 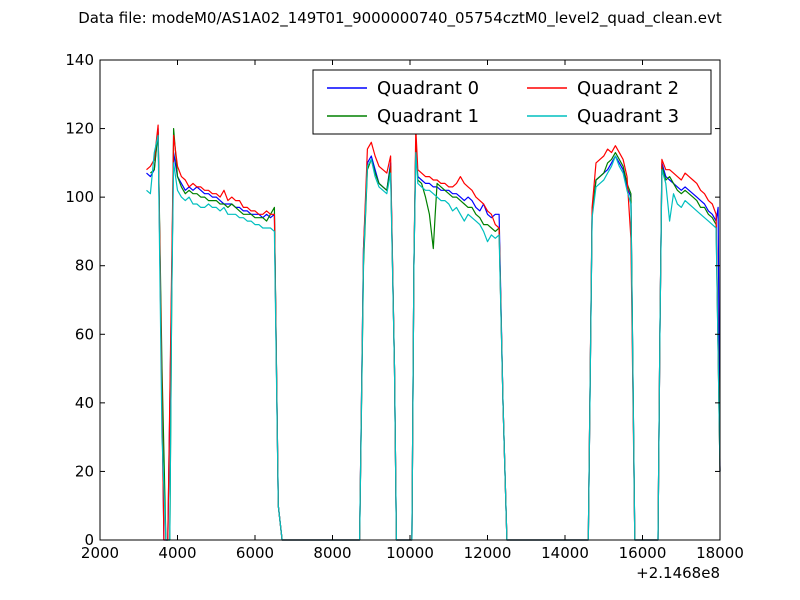 What do you see at coordinates (565, 553) in the screenshot?
I see `x-tick-label: 14000` at bounding box center [565, 553].